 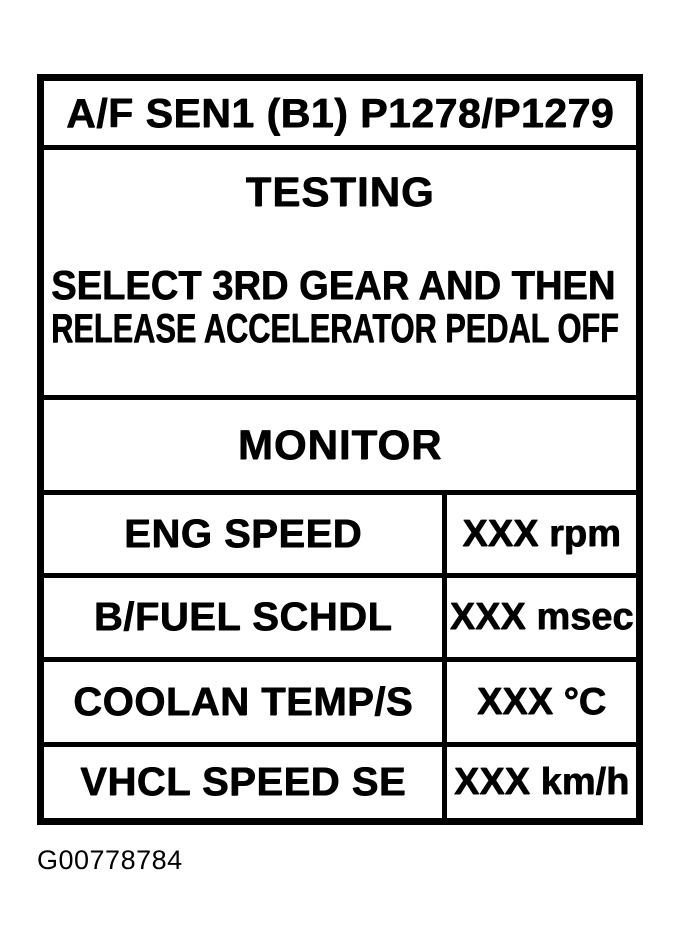 I want to click on table-row: B/FUEL SCHDL XXX msec, so click(x=340, y=620).